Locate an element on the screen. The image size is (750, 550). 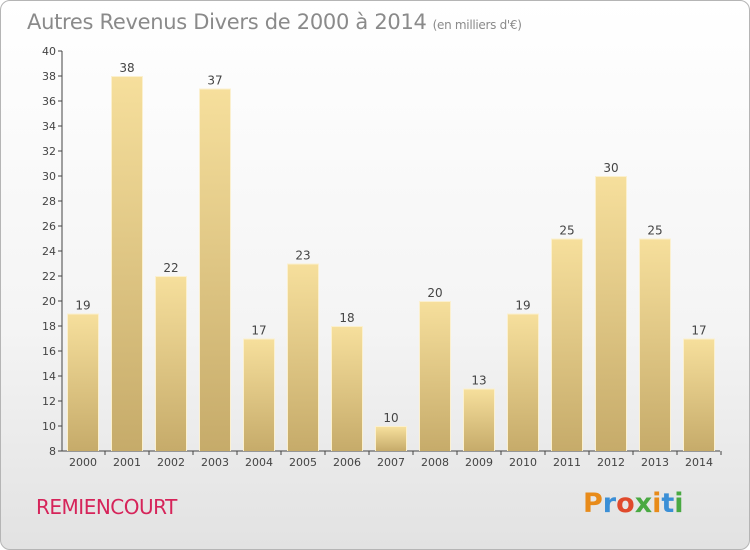
title-main: Autres Revenus Divers de 2000 à 2014 is located at coordinates (227, 22).